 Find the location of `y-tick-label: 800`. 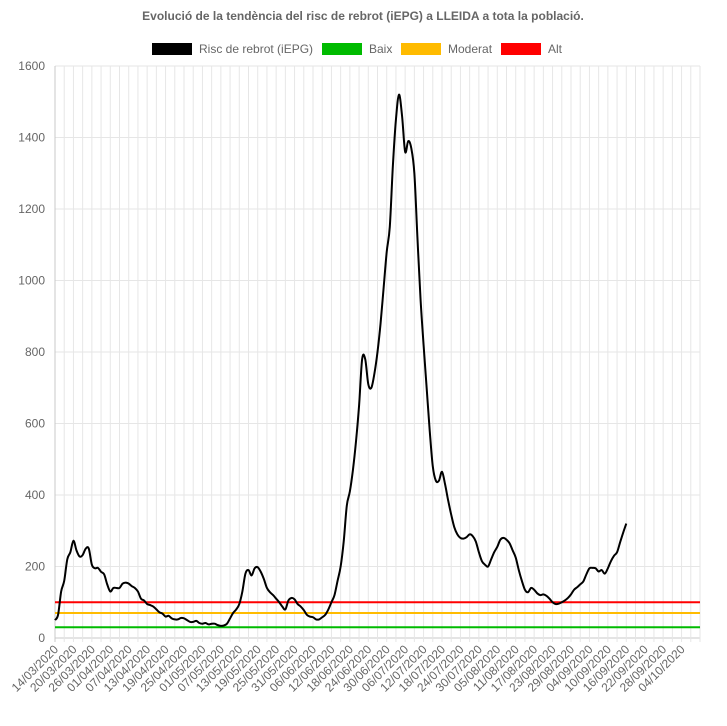

y-tick-label: 800 is located at coordinates (35, 352).